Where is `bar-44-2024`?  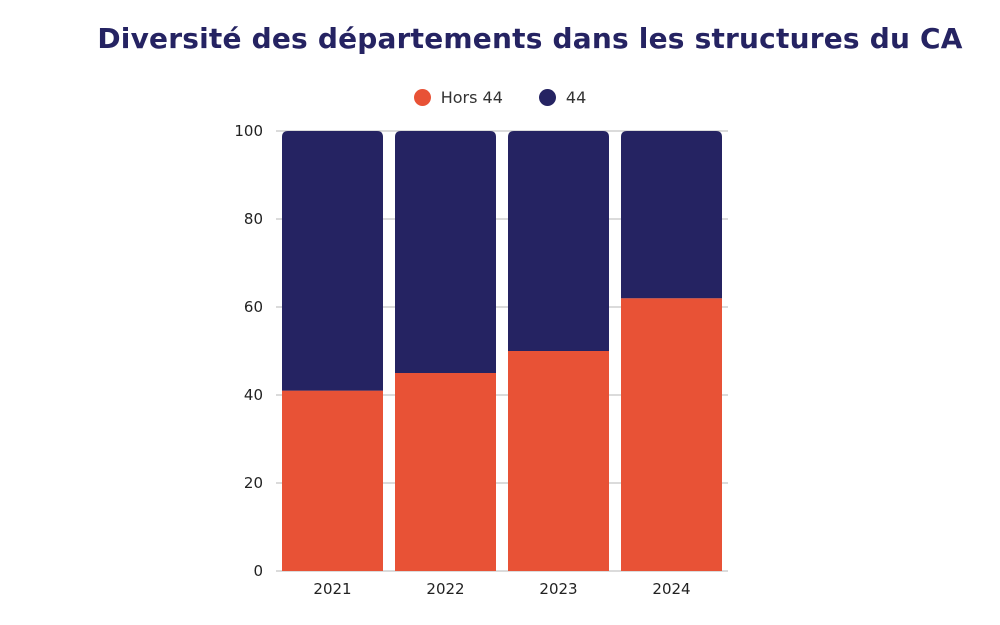 bar-44-2024 is located at coordinates (671, 215).